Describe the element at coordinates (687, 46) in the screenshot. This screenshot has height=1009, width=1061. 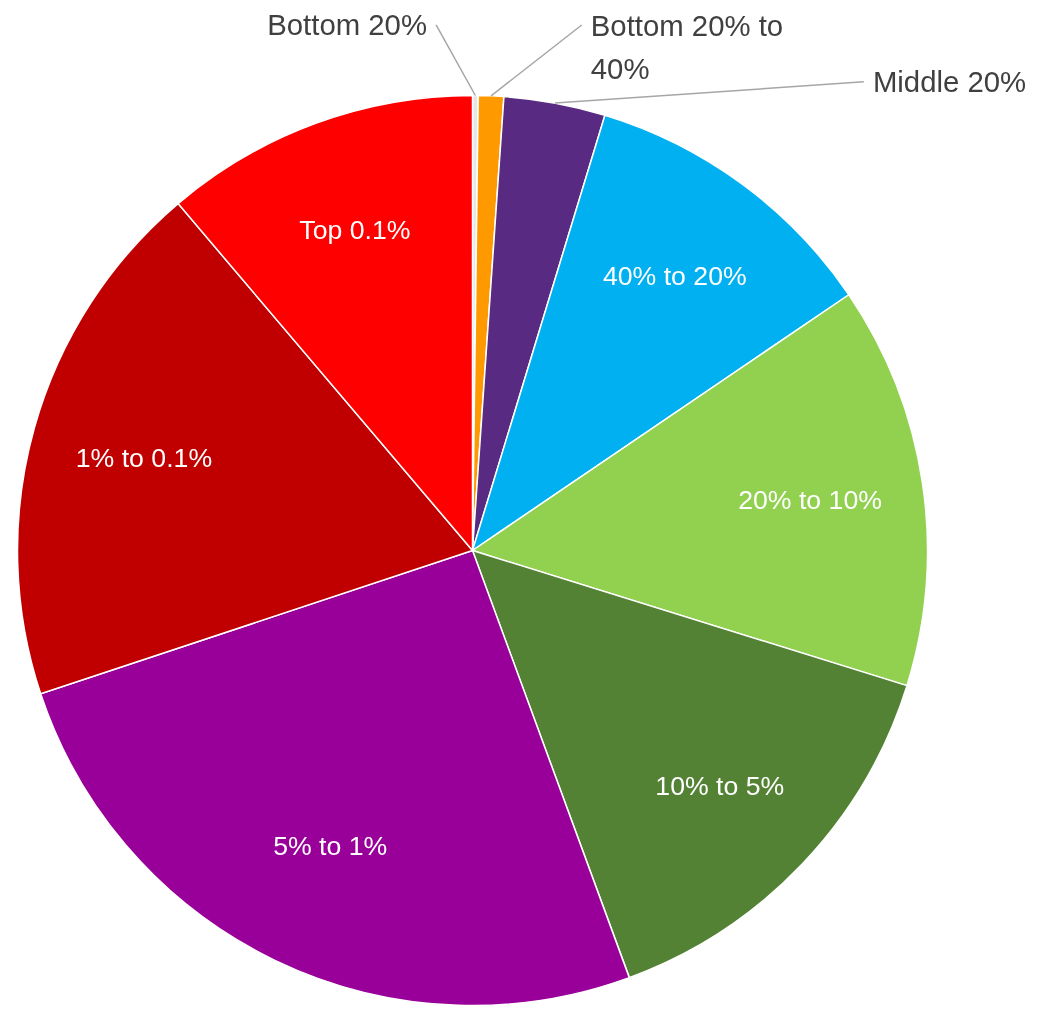
I see `slice-label: Bottom 20% to 40%` at that location.